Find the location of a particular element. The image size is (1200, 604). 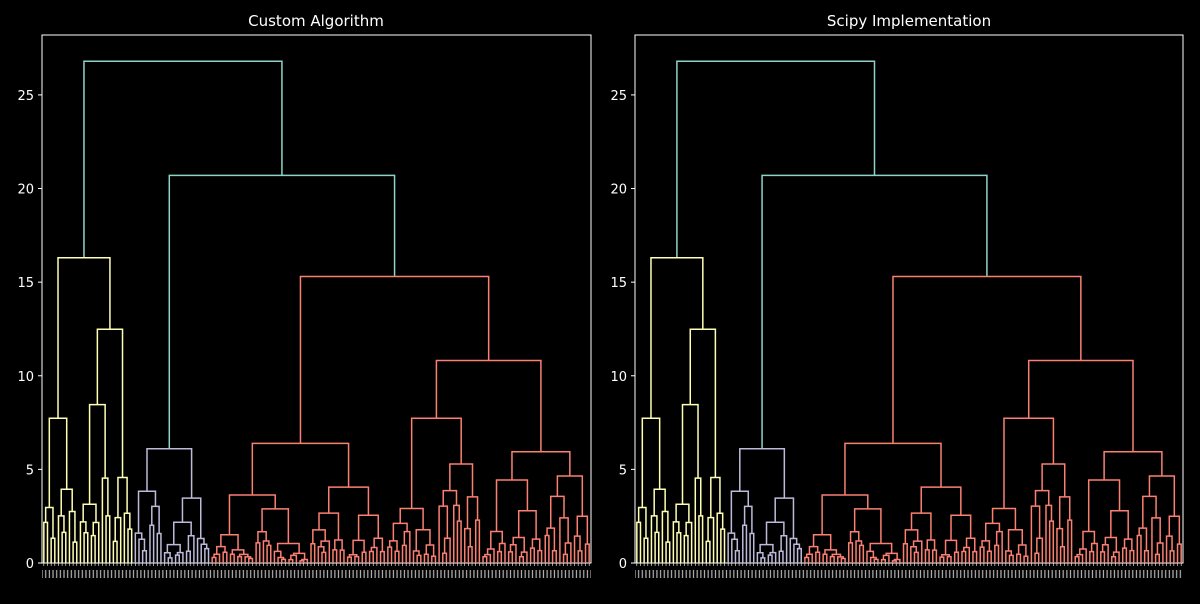

chart-title: Custom Algorithm is located at coordinates (316, 21).